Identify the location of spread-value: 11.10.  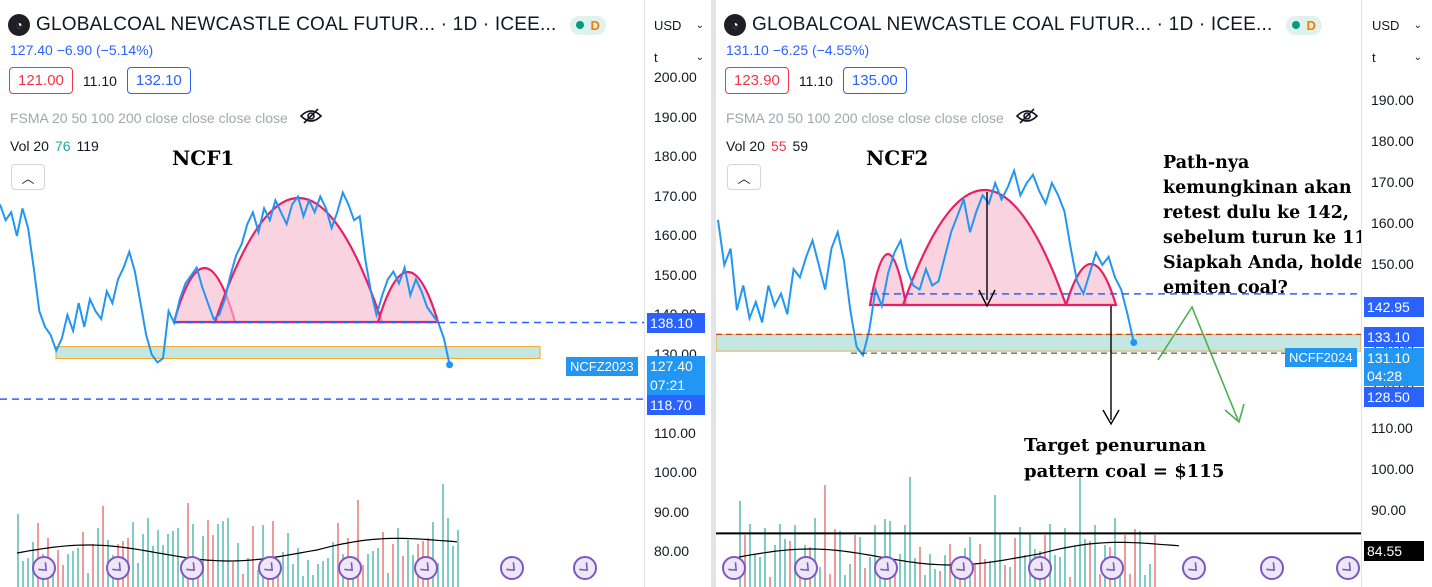
(99, 80).